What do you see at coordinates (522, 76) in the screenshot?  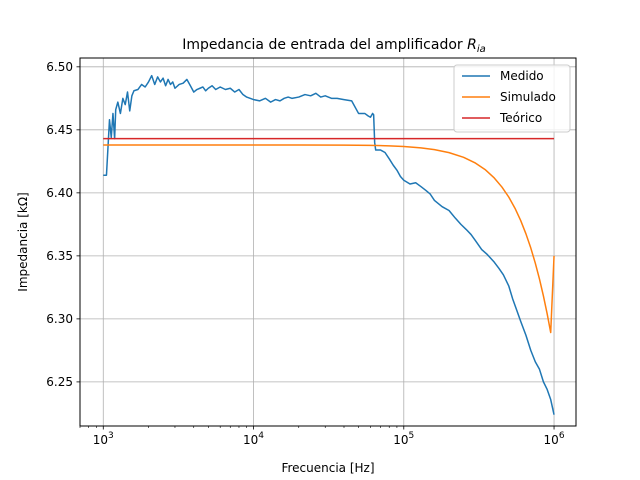 I see `legend-label: Medido` at bounding box center [522, 76].